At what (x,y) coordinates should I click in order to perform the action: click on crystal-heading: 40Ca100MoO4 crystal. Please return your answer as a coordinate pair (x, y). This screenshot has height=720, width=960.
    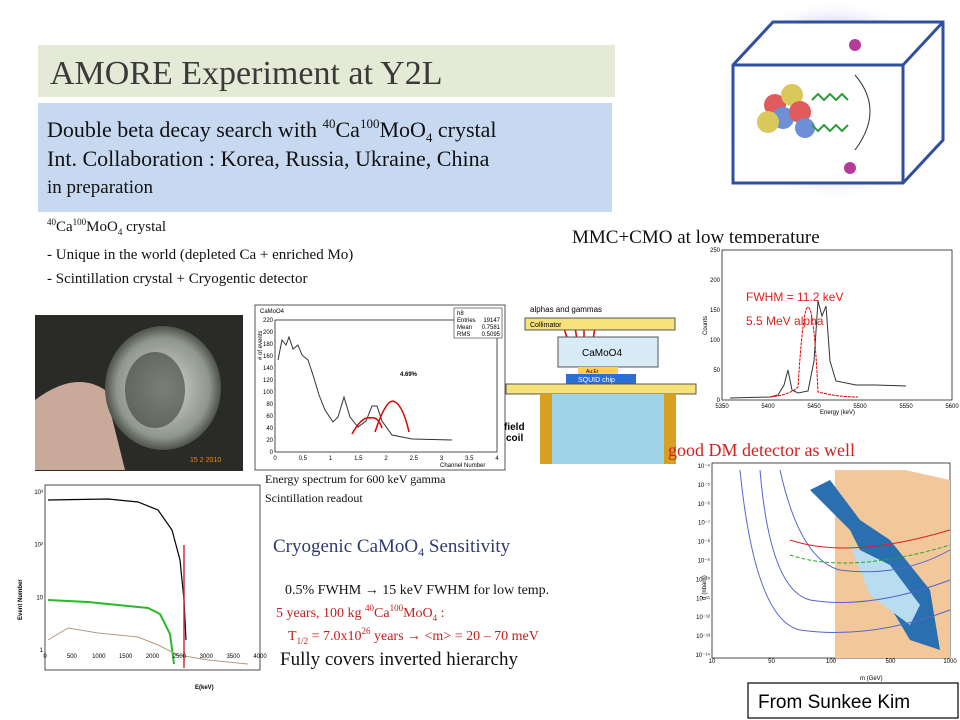
    Looking at the image, I should click on (106, 227).